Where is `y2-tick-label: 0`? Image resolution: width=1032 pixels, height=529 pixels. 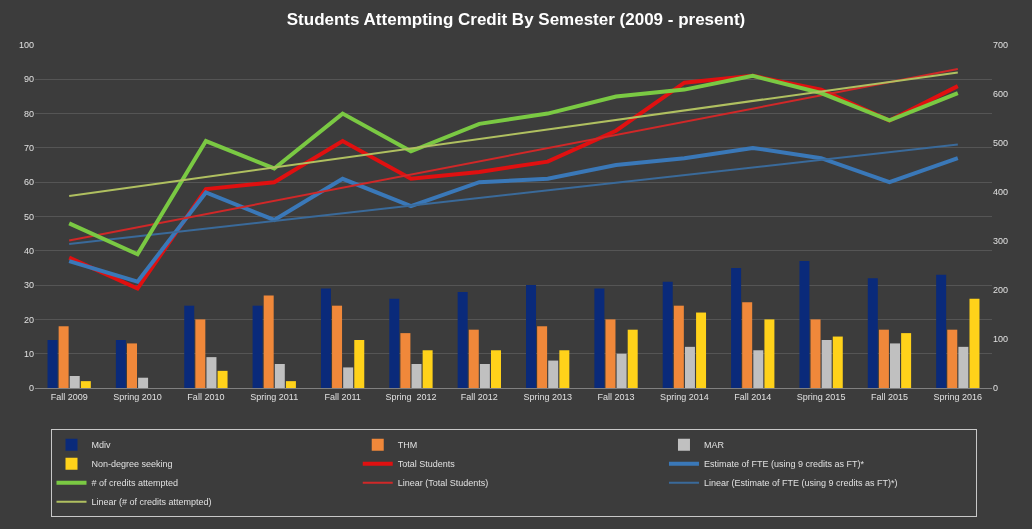 y2-tick-label: 0 is located at coordinates (996, 388).